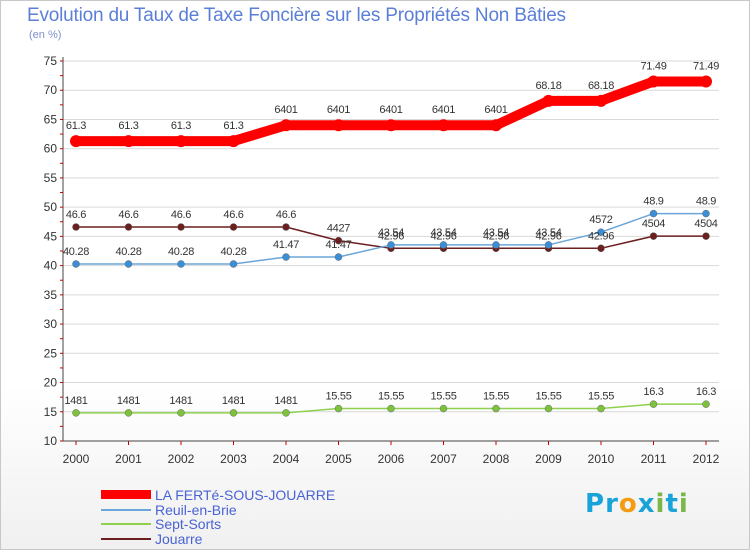 Image resolution: width=750 pixels, height=550 pixels. What do you see at coordinates (653, 67) in the screenshot?
I see `data-label: 71.49` at bounding box center [653, 67].